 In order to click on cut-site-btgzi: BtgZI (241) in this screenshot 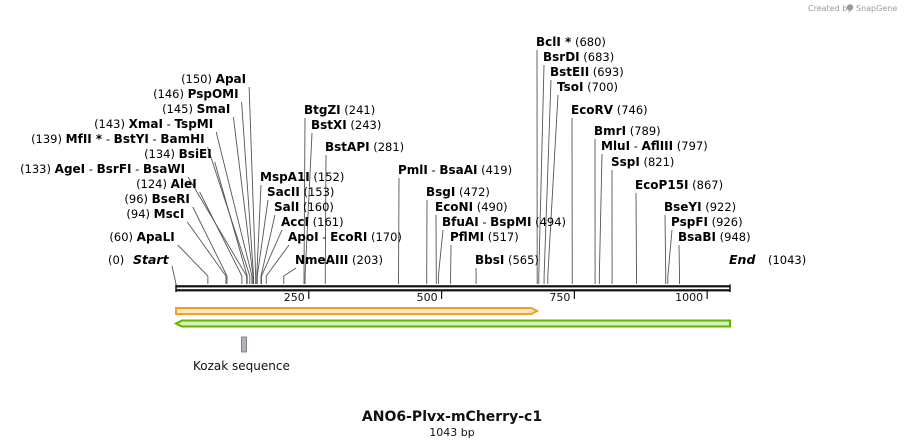, I will do `click(339, 110)`.